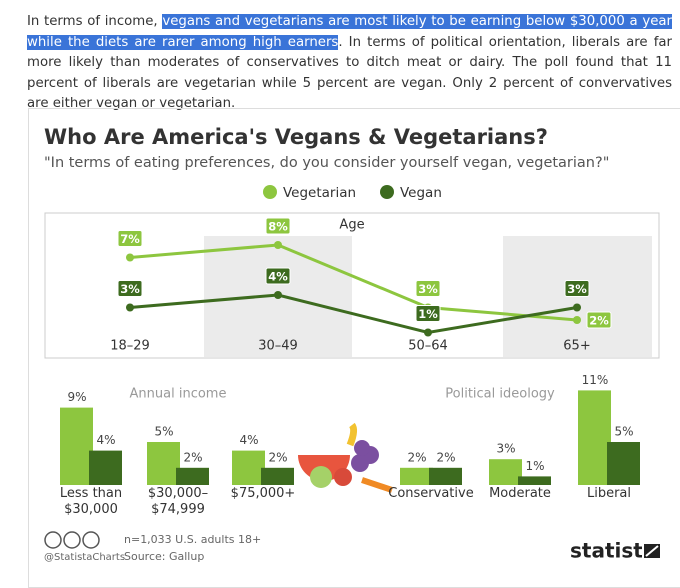  I want to click on panel-title: Age, so click(351, 225).